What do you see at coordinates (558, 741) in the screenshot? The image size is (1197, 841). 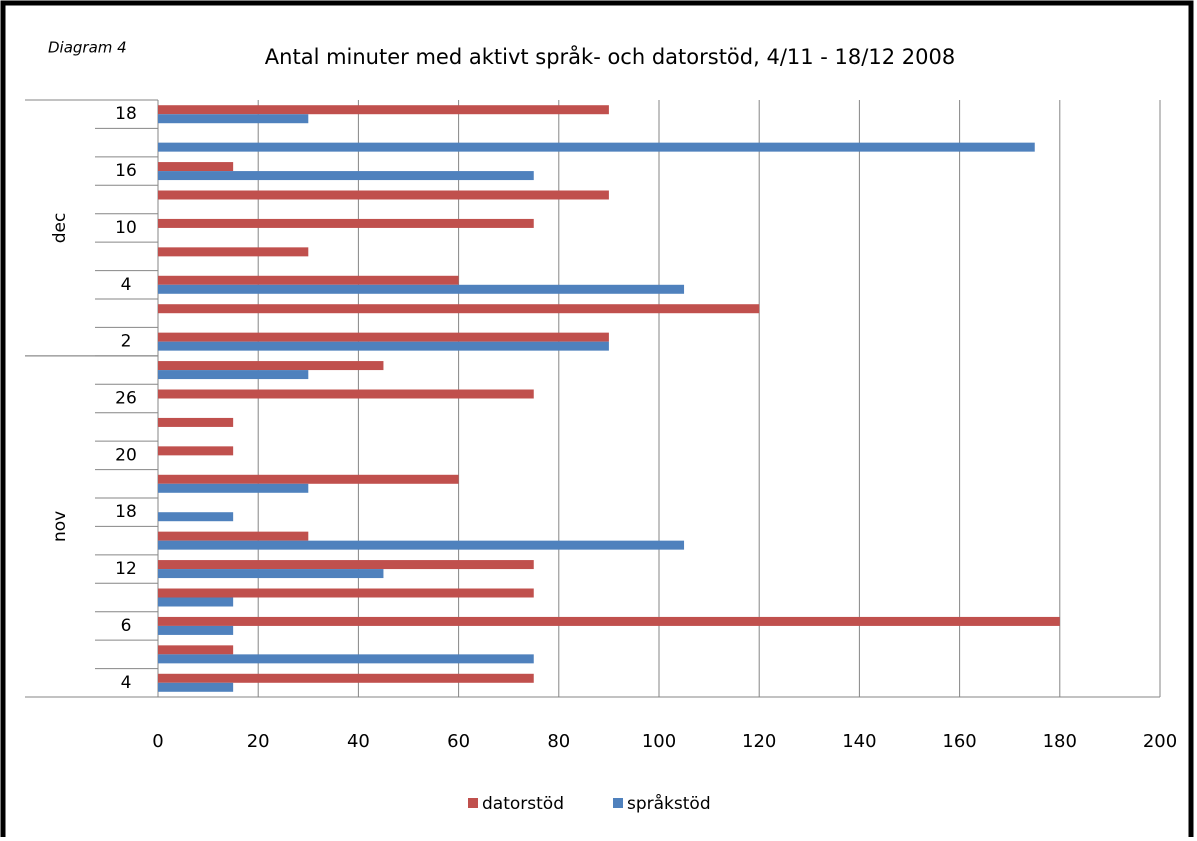 I see `x-tick-label: 80` at bounding box center [558, 741].